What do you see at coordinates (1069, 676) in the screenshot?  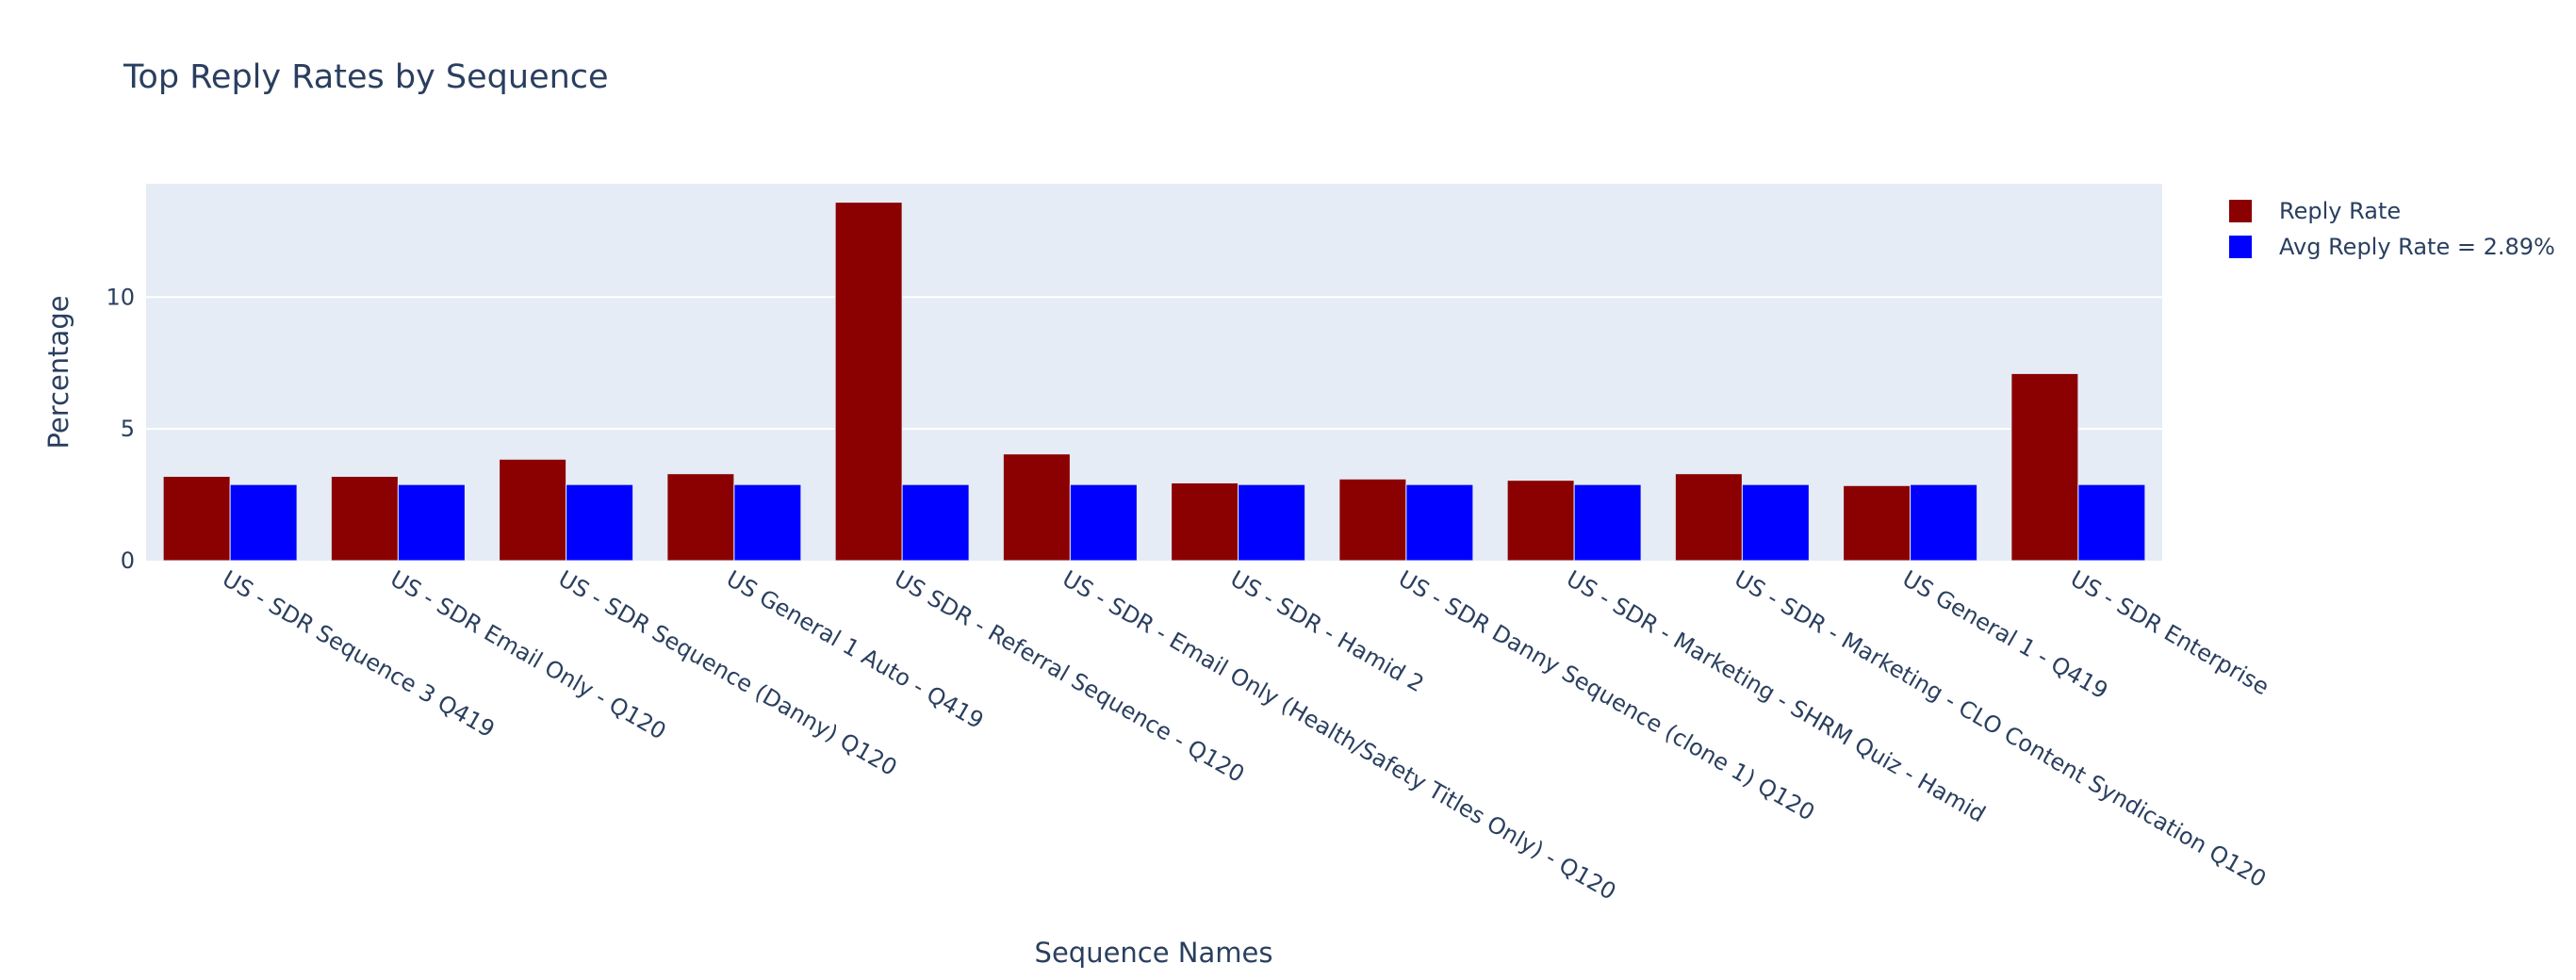 I see `x-tick-label: US SDR - Referral Sequence - Q120` at bounding box center [1069, 676].